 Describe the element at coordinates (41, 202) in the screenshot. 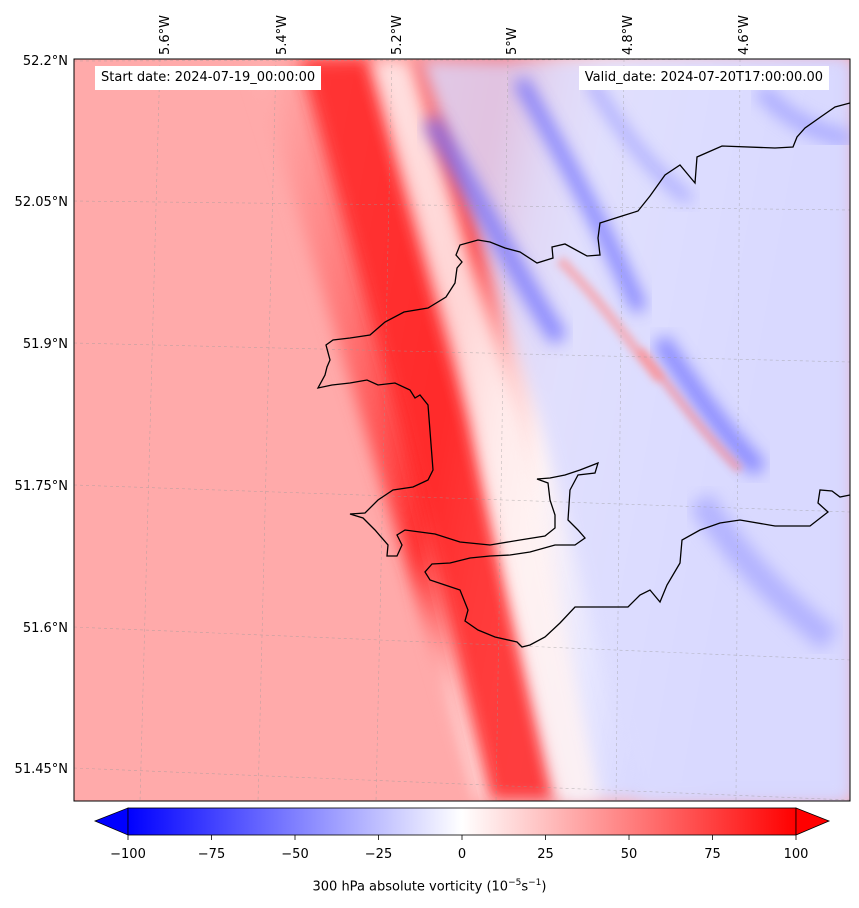

I see `lat-label: 52.05°N` at that location.